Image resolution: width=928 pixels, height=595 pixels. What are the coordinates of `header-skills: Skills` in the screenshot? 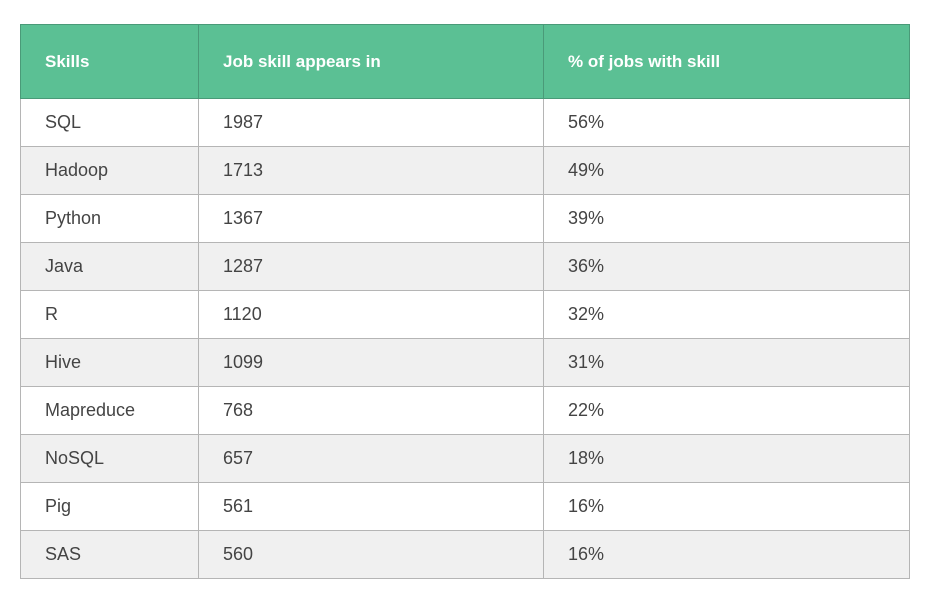 It's located at (109, 61).